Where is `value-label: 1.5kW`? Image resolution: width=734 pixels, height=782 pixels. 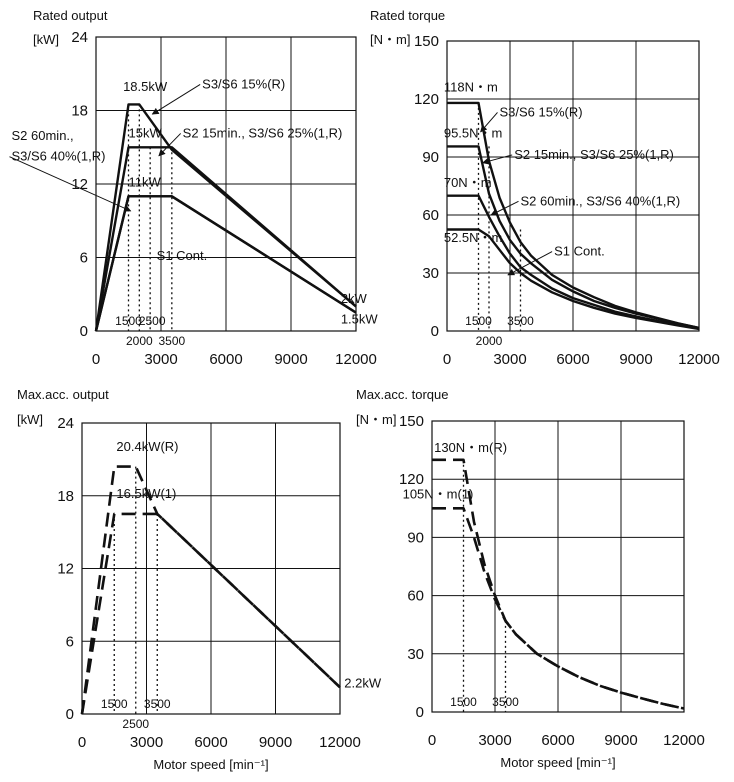 value-label: 1.5kW is located at coordinates (360, 319).